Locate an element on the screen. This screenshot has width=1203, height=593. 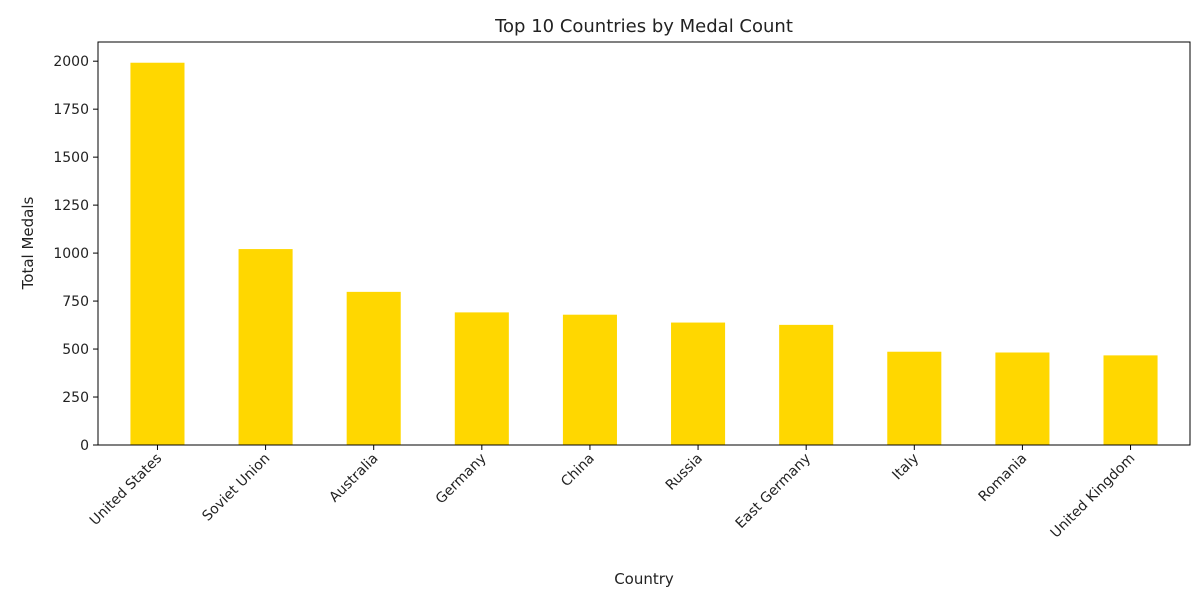
y-axis-label: Total Medals is located at coordinates (28, 243).